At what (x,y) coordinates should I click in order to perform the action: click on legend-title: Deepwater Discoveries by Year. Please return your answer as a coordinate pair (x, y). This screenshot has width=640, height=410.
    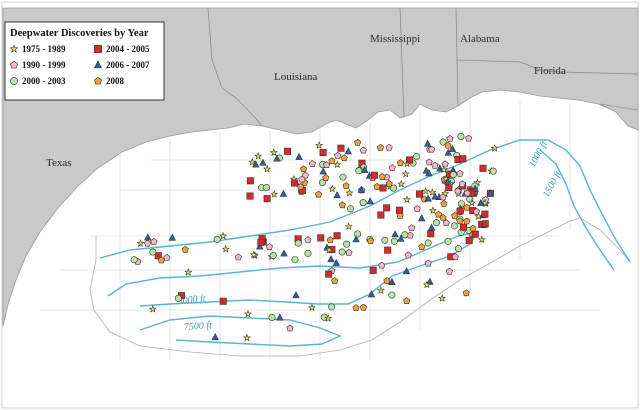
    Looking at the image, I should click on (79, 33).